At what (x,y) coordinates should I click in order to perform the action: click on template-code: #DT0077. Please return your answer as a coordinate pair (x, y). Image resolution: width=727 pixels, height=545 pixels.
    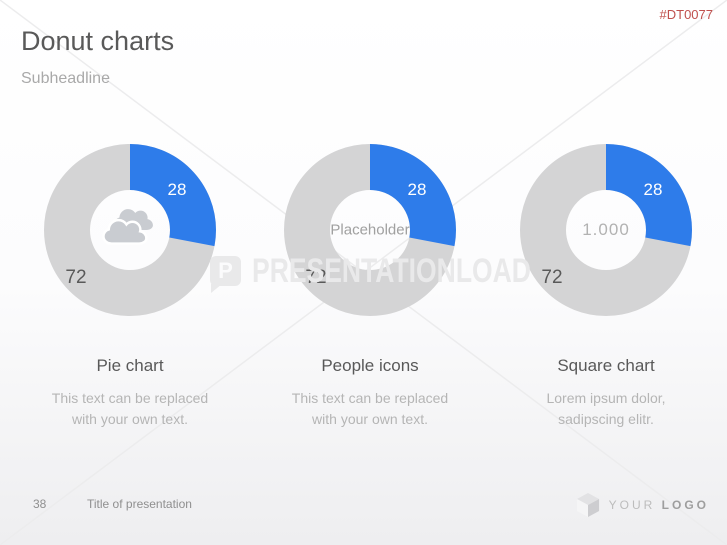
    Looking at the image, I should click on (686, 14).